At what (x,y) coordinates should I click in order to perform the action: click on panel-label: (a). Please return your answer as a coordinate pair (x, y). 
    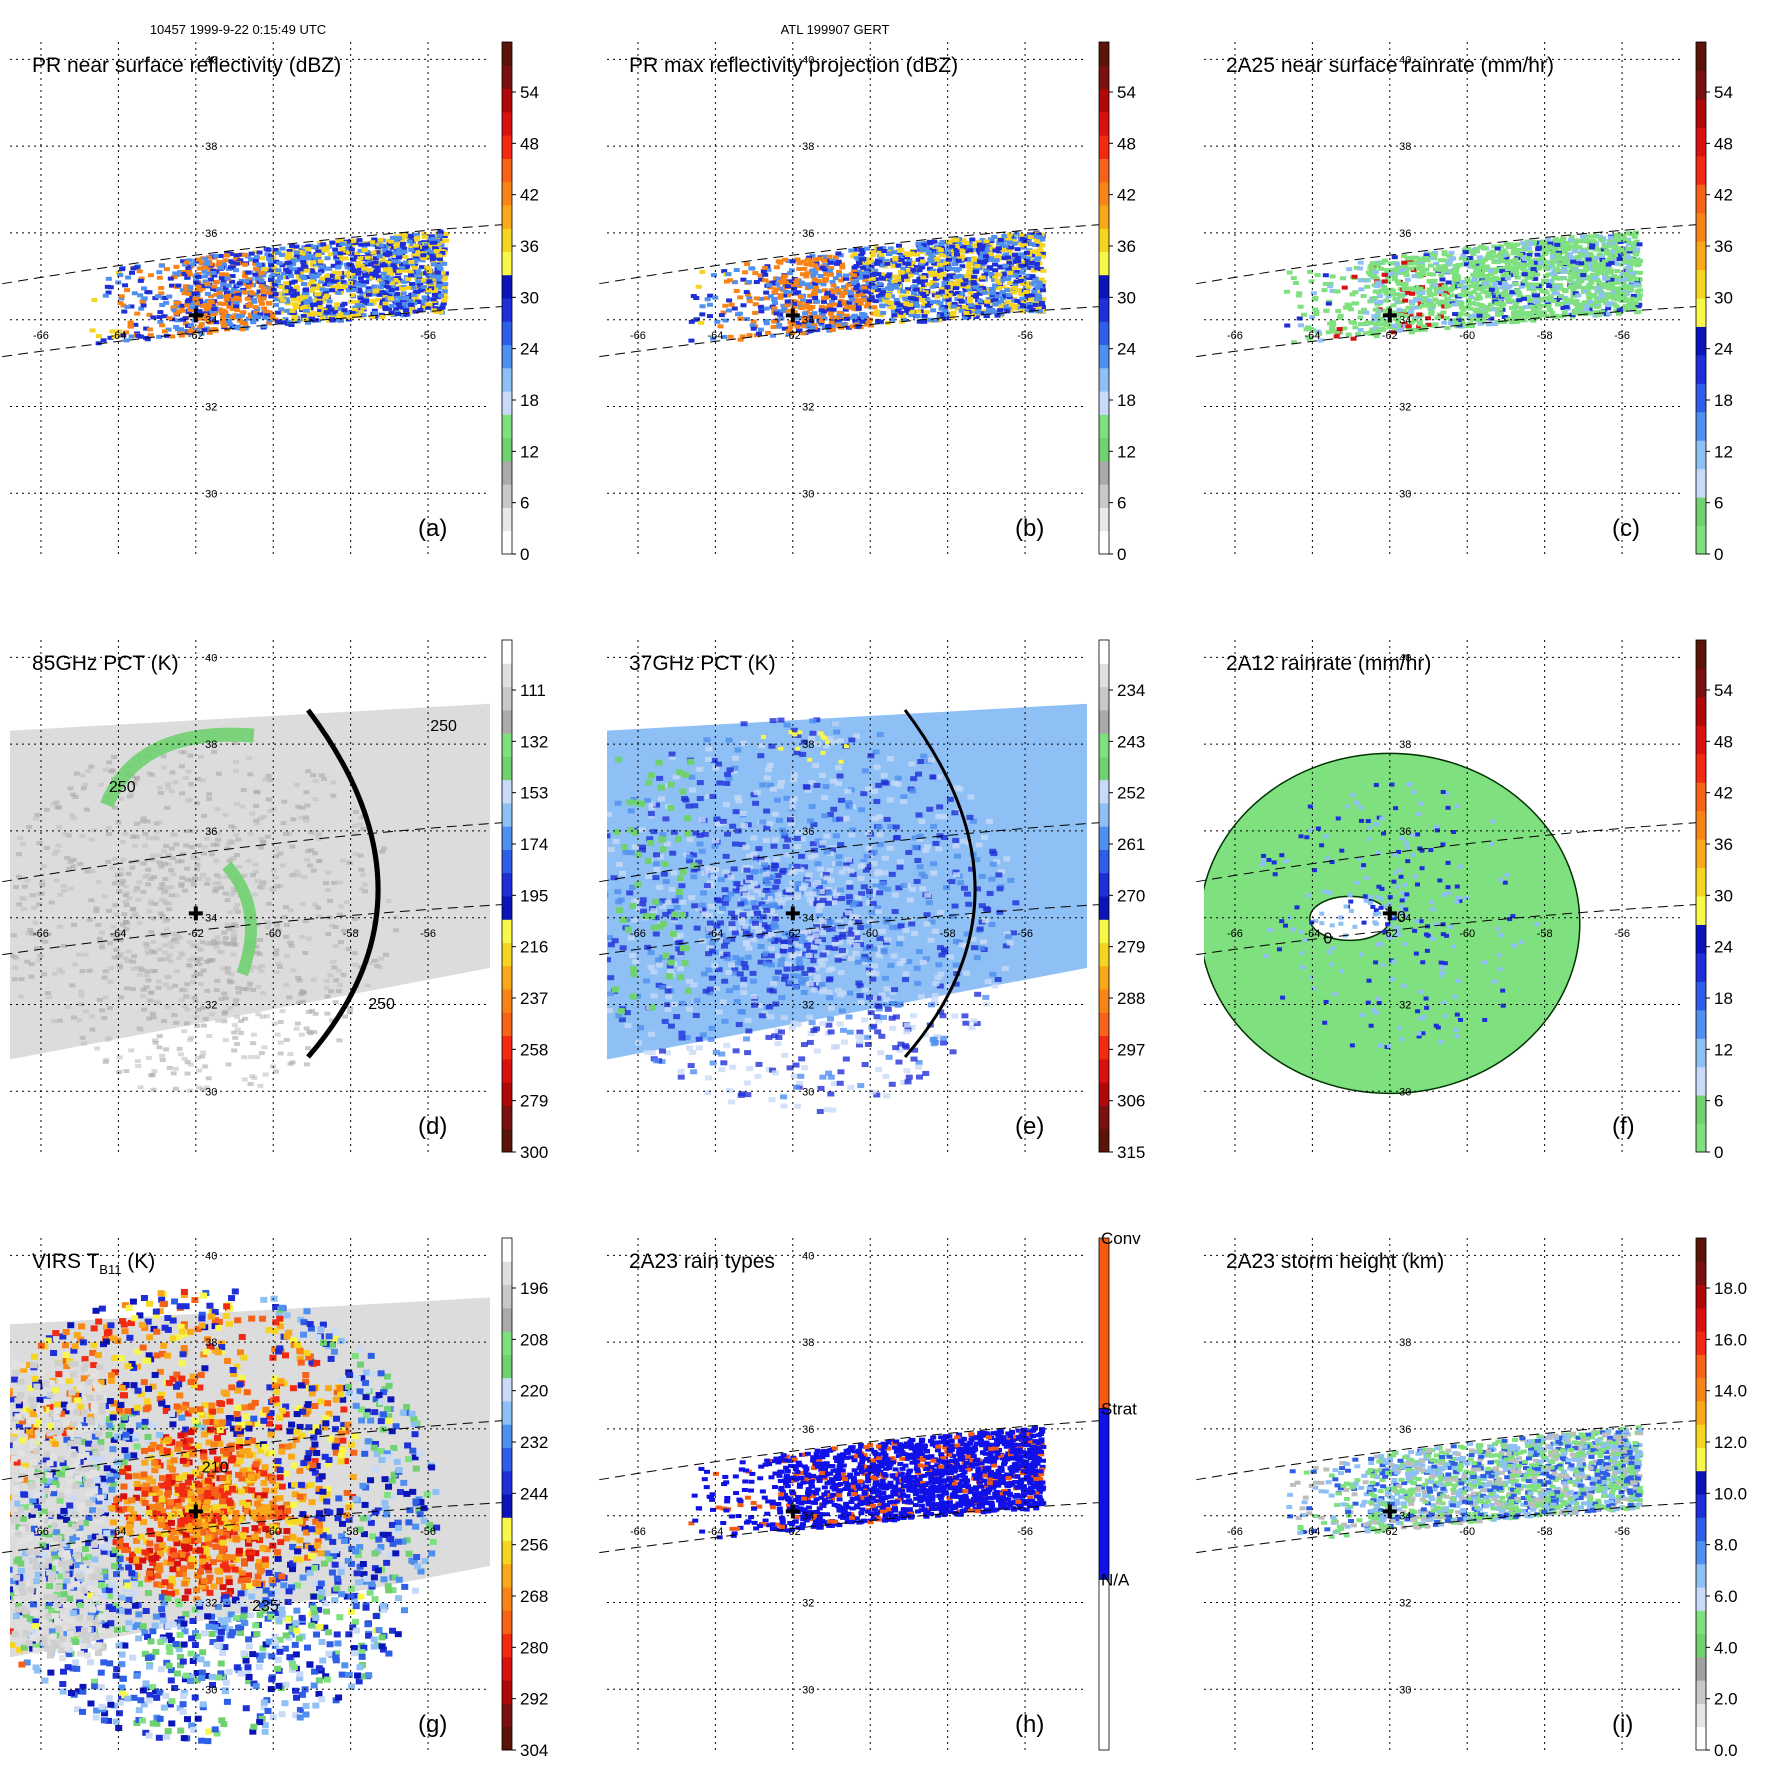
    Looking at the image, I should click on (432, 528).